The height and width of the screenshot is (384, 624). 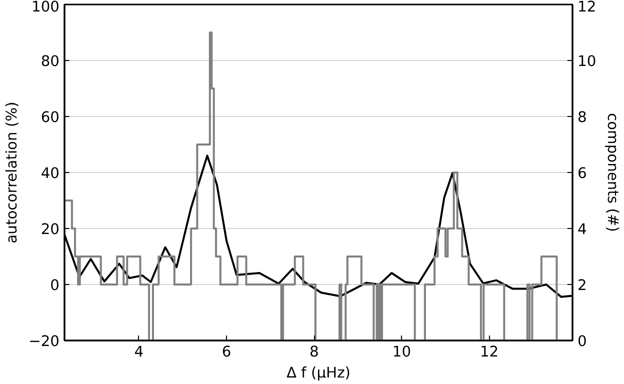 I want to click on y2-tick-label: 0, so click(x=582, y=341).